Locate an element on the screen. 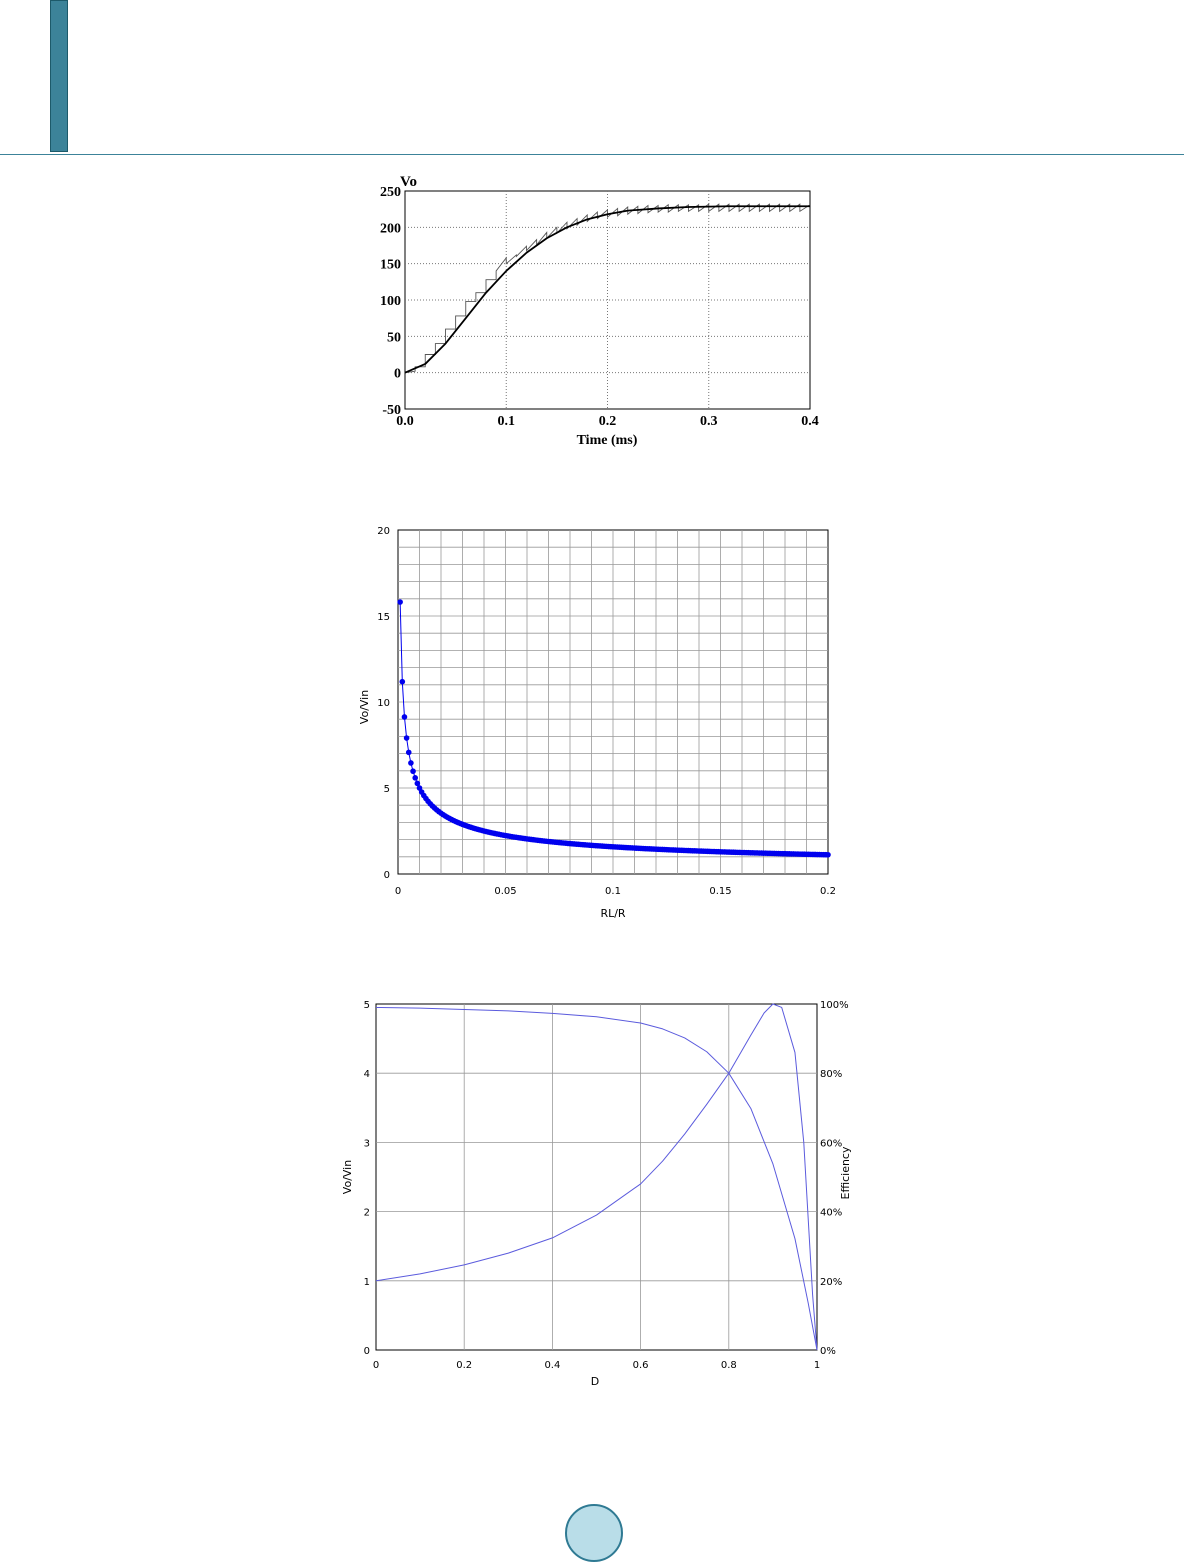 The height and width of the screenshot is (1564, 1184). header-accent-bar is located at coordinates (59, 76).